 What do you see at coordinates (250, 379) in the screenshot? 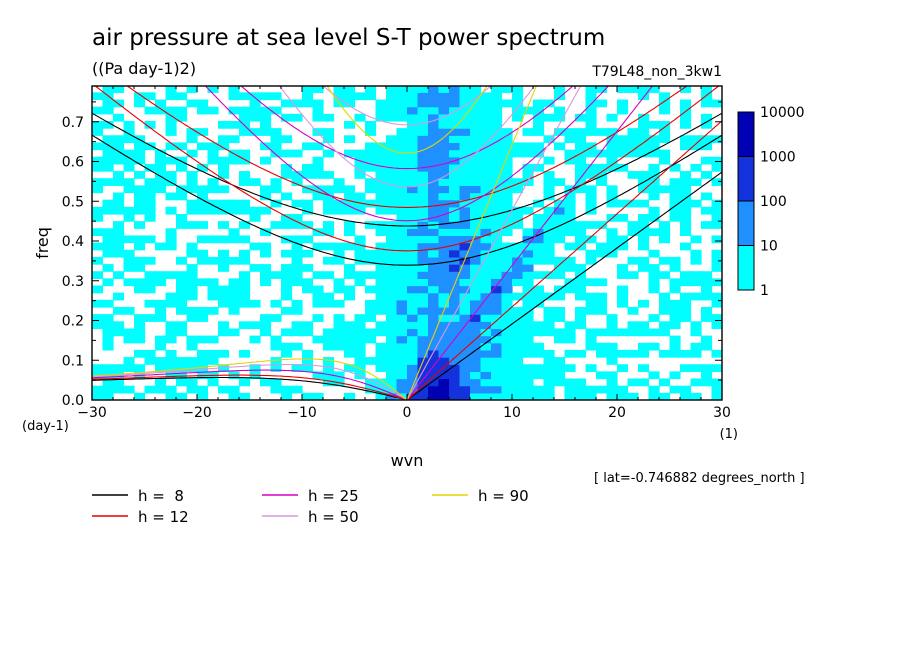
I see `rossby-curve` at bounding box center [250, 379].